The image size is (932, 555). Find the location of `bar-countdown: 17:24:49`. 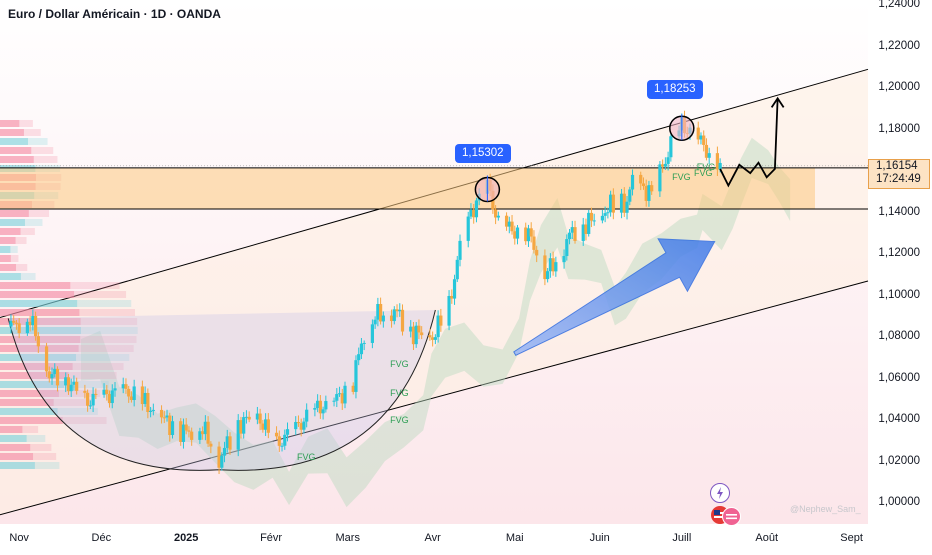

bar-countdown: 17:24:49 is located at coordinates (898, 179).